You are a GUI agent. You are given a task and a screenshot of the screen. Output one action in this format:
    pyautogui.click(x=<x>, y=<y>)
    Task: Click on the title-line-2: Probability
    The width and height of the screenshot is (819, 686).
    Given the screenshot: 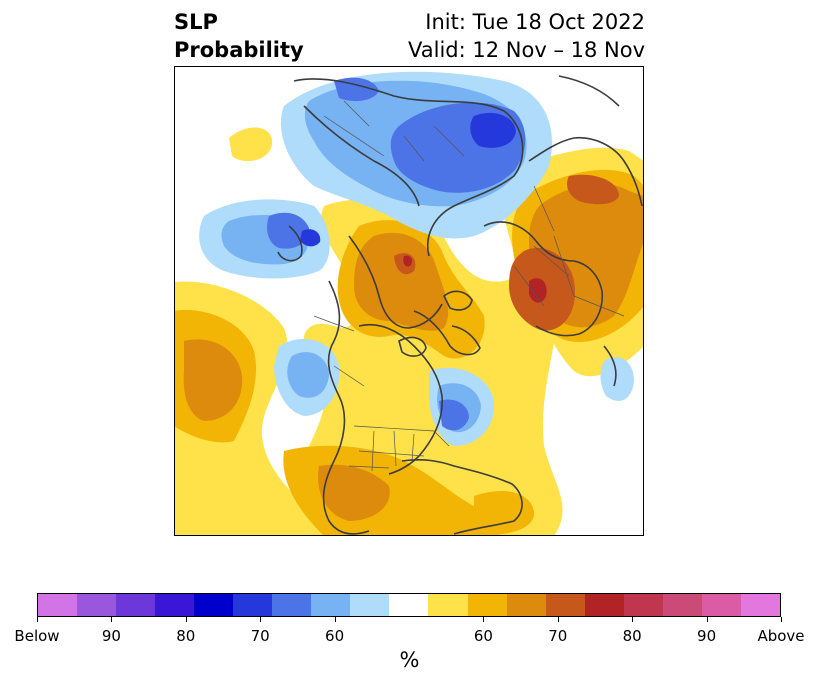 What is the action you would take?
    pyautogui.click(x=239, y=50)
    